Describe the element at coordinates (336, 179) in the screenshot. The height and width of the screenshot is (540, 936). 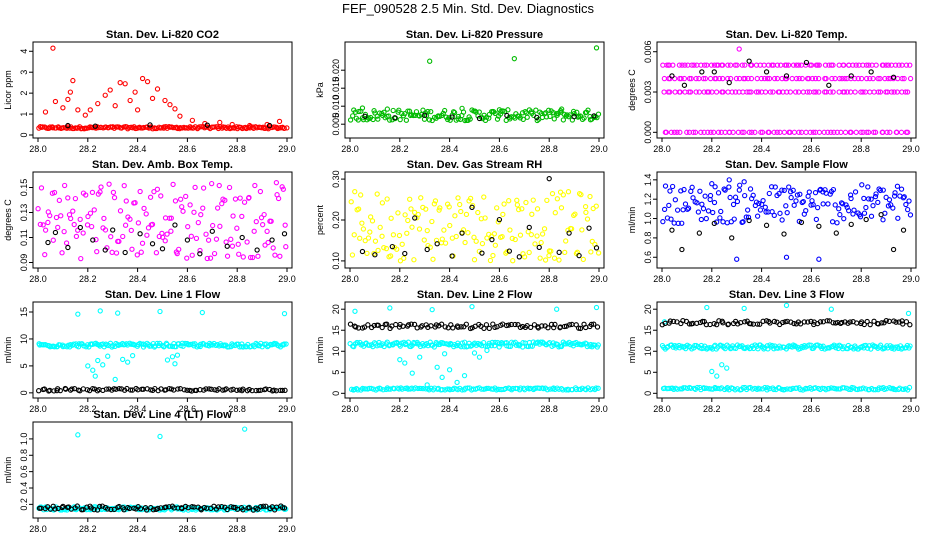
I see `y-tick-label: 0.30` at that location.